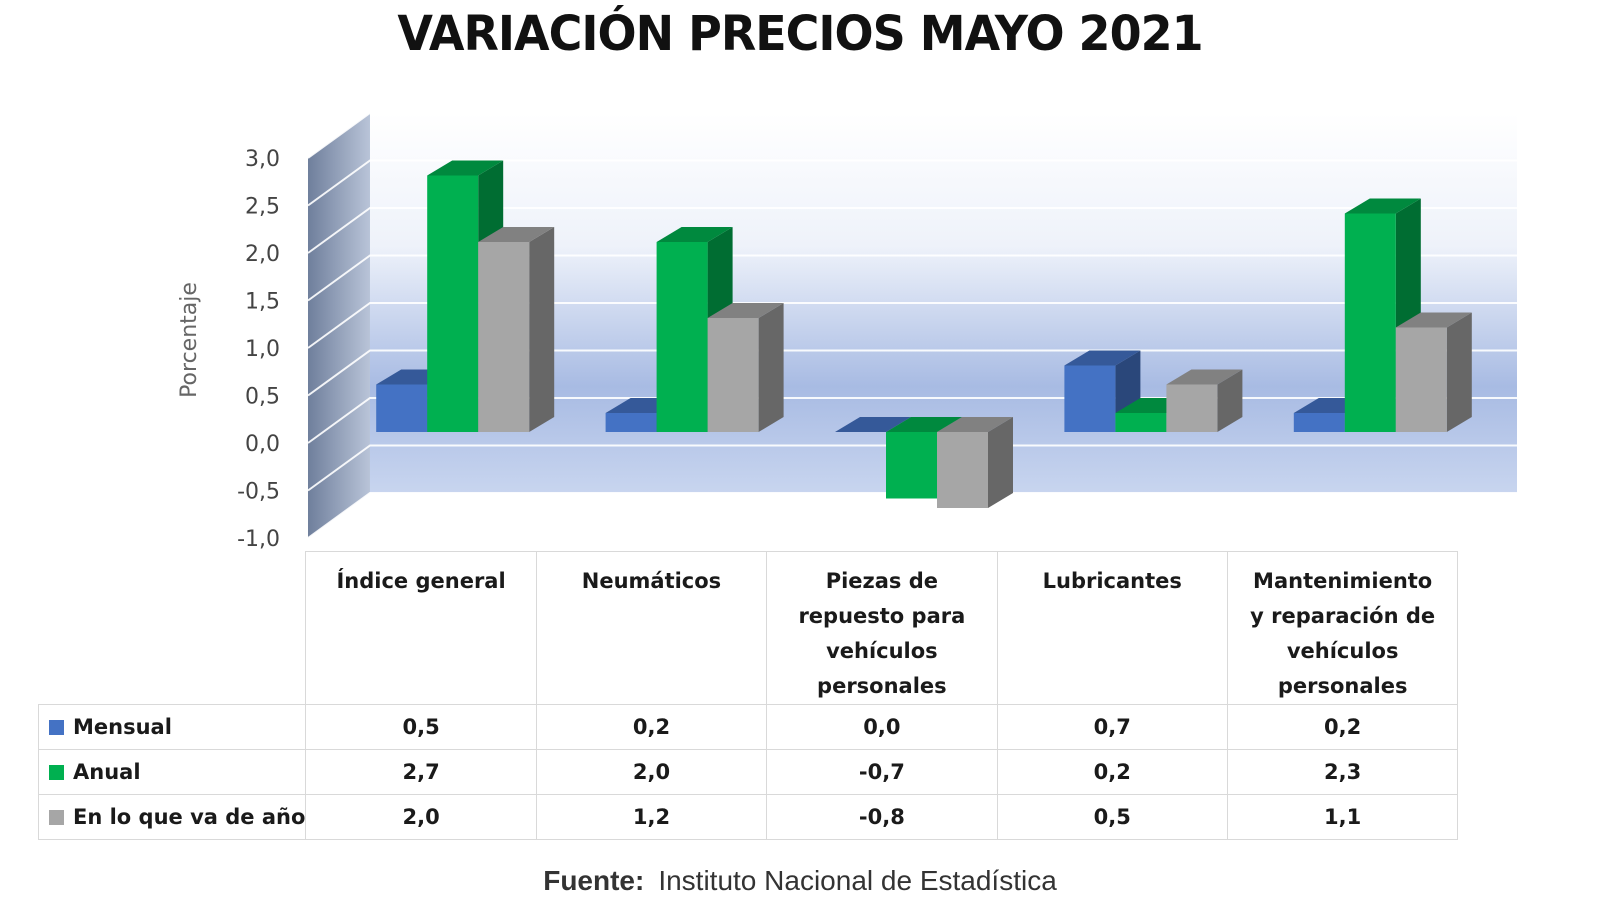 This screenshot has height=900, width=1600. I want to click on legend-label: Anual, so click(107, 772).